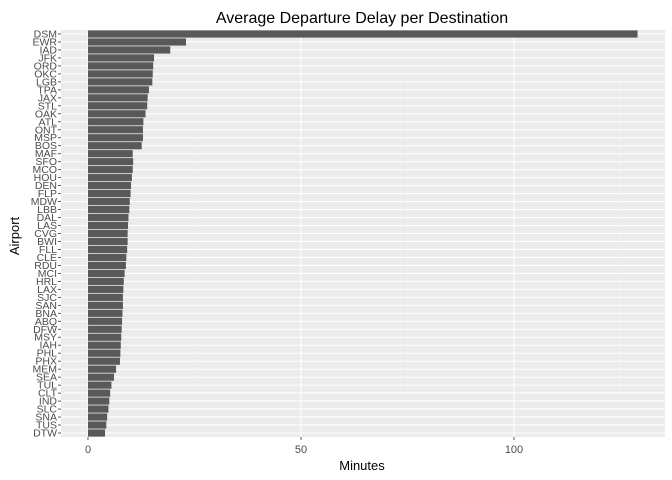 This screenshot has height=480, width=672. I want to click on bar-tul, so click(100, 385).